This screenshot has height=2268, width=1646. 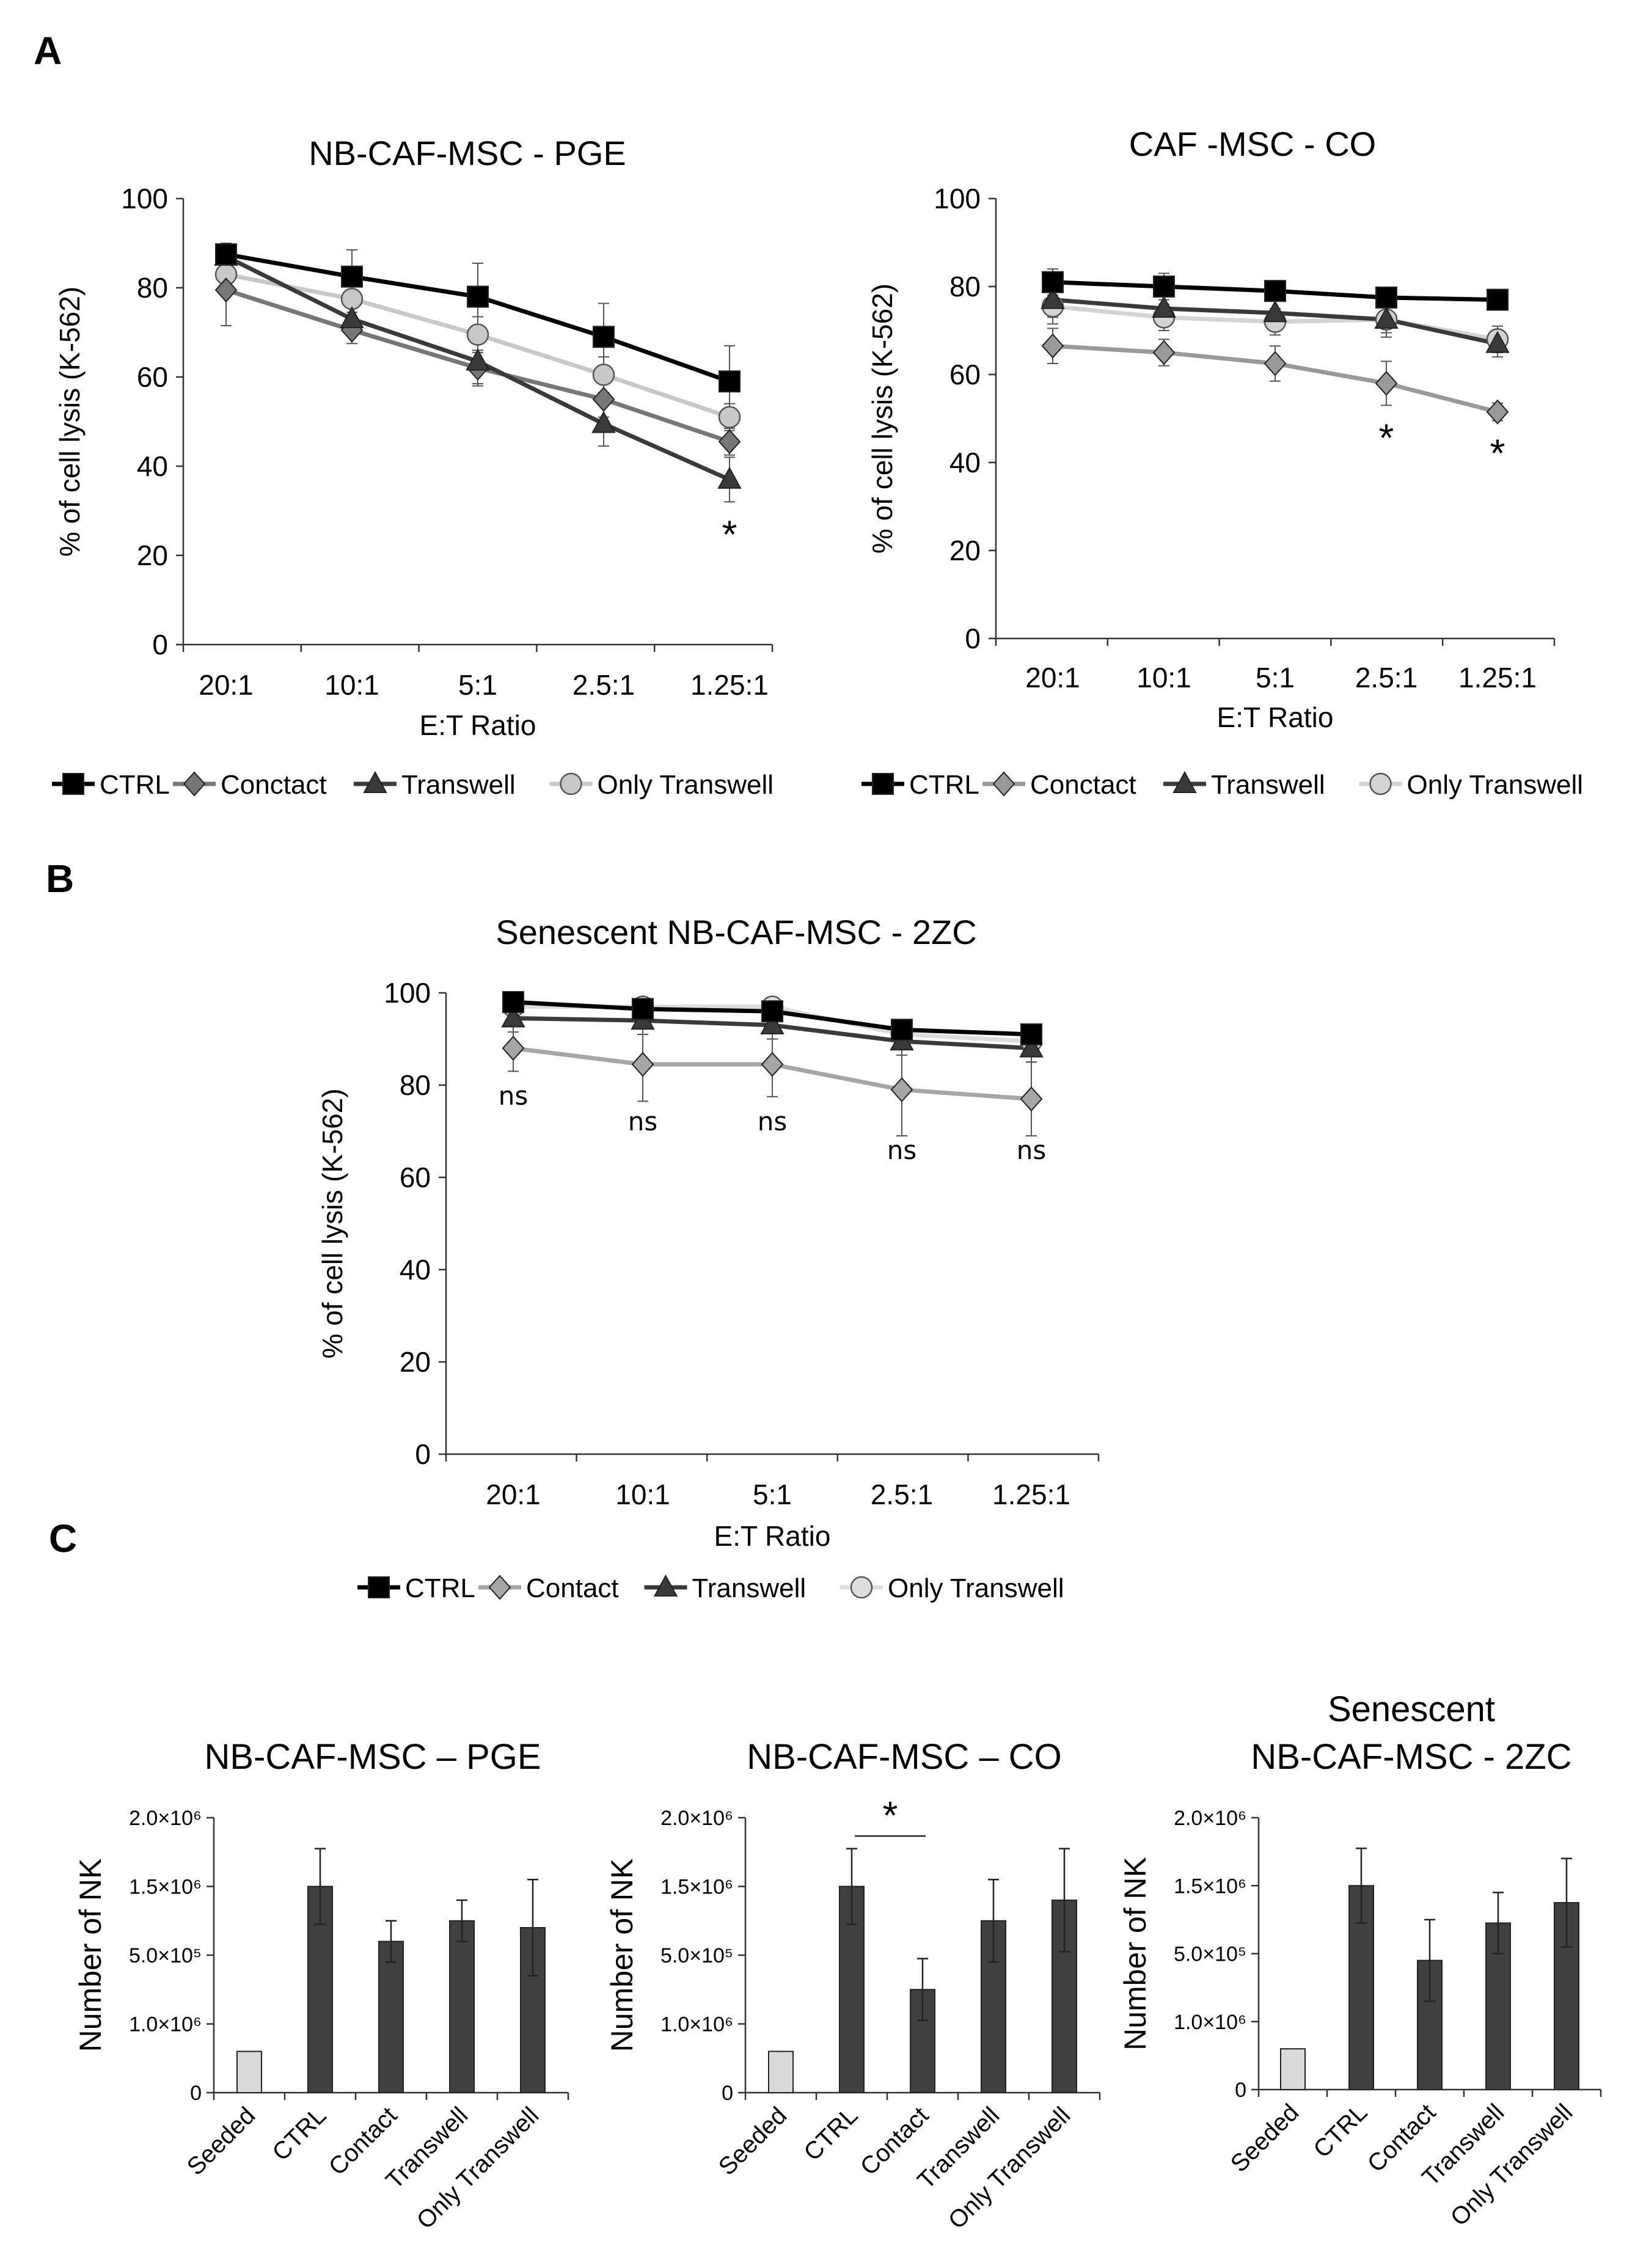 I want to click on bar-transwell, so click(x=462, y=2006).